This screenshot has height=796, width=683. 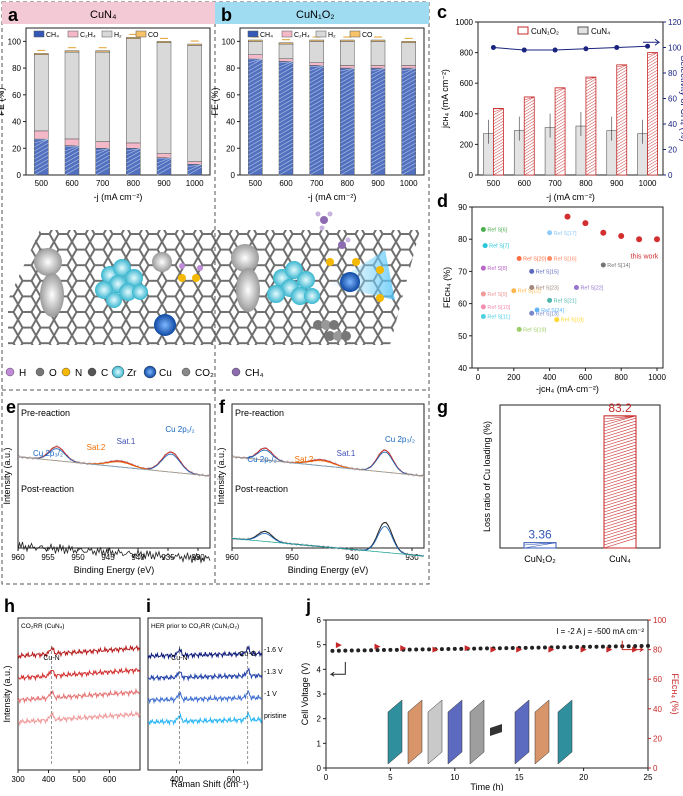 What do you see at coordinates (148, 606) in the screenshot?
I see `panel-letter-i: i` at bounding box center [148, 606].